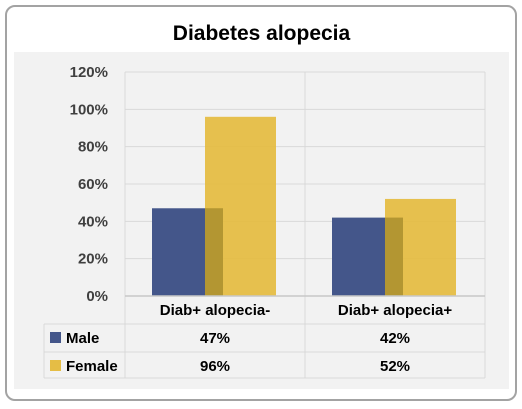 This screenshot has height=409, width=522. I want to click on legend-key-male, so click(55, 337).